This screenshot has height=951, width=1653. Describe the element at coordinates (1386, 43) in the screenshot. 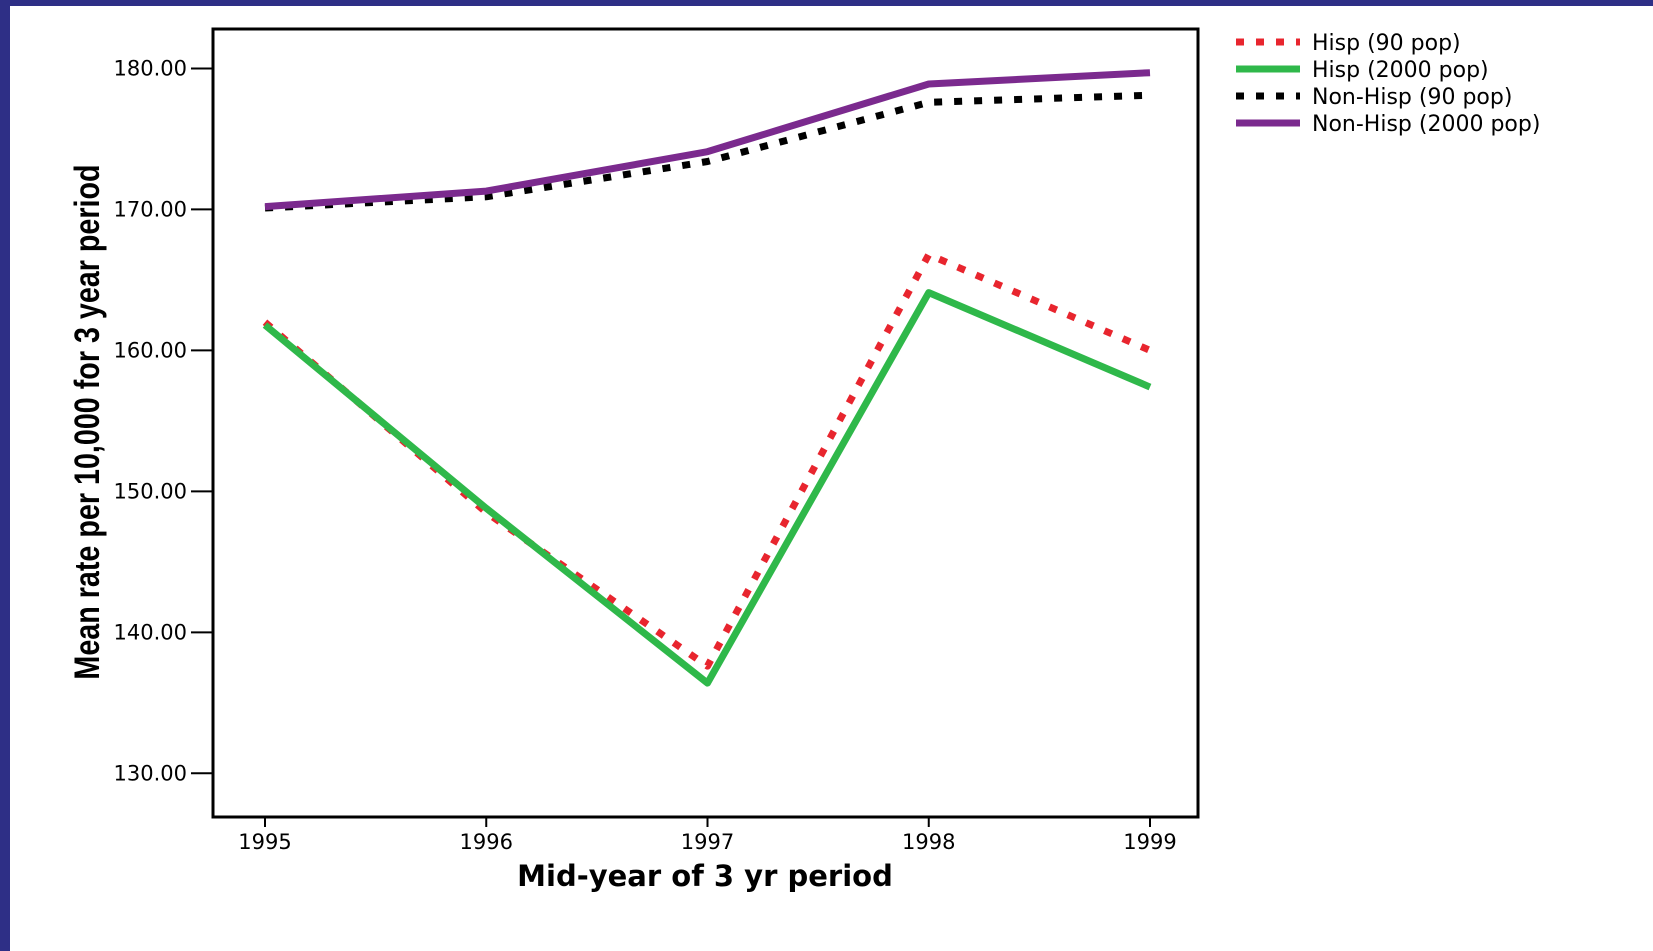

I see `legend-label-hisp-90-pop: Hisp (90 pop)` at that location.